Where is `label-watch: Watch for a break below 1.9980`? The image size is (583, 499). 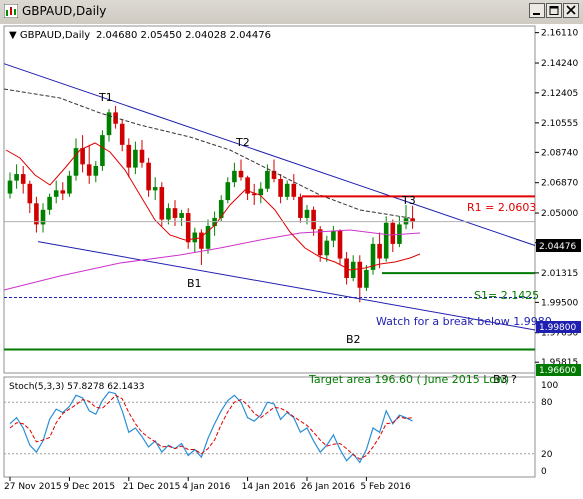
label-watch: Watch for a break below 1.9980 is located at coordinates (464, 321).